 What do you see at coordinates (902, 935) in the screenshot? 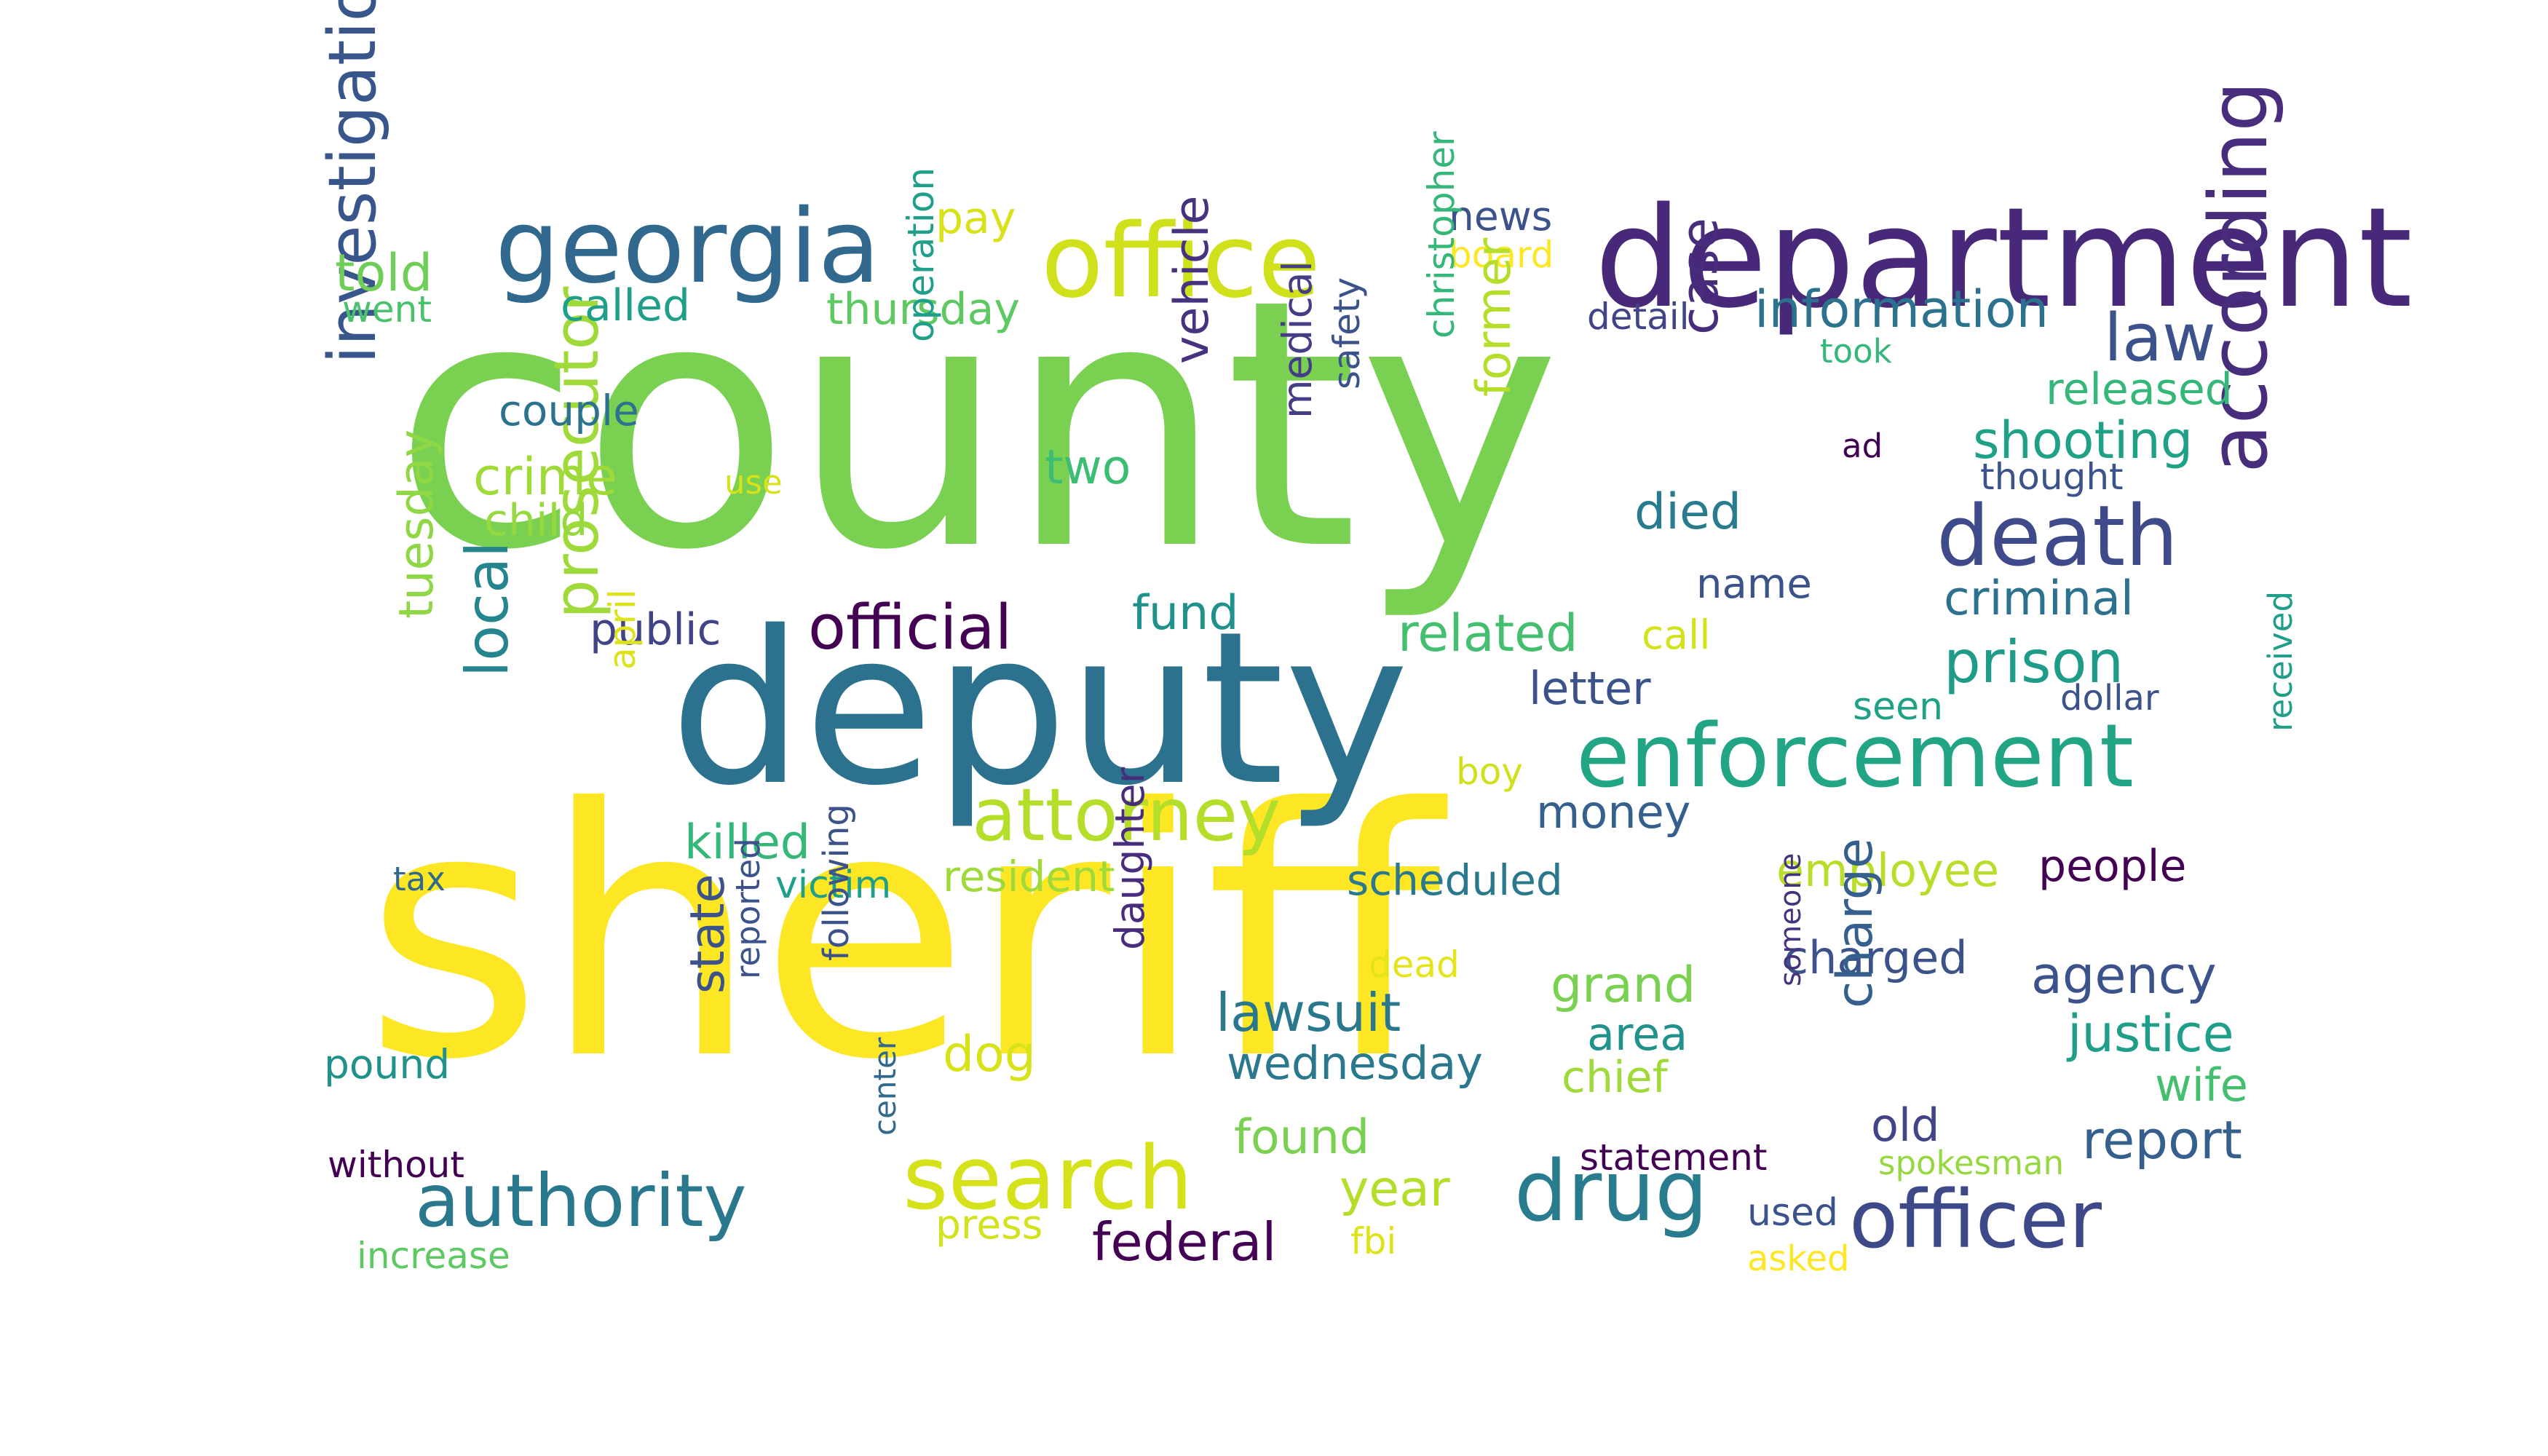
I see `word-sheriff: sheriff` at bounding box center [902, 935].